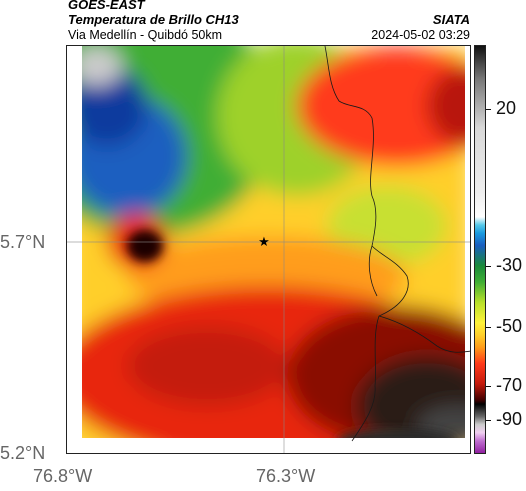 This screenshot has width=526, height=491. What do you see at coordinates (145, 35) in the screenshot?
I see `subtitle-region: Via Medellín - Quibdó 50km` at bounding box center [145, 35].